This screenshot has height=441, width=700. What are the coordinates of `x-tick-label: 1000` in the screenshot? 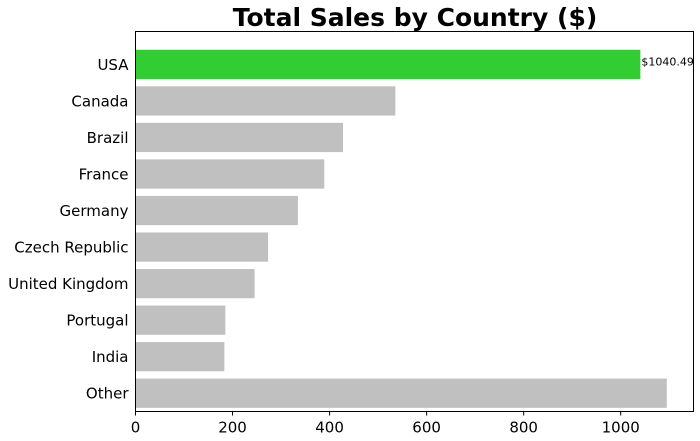 It's located at (621, 428).